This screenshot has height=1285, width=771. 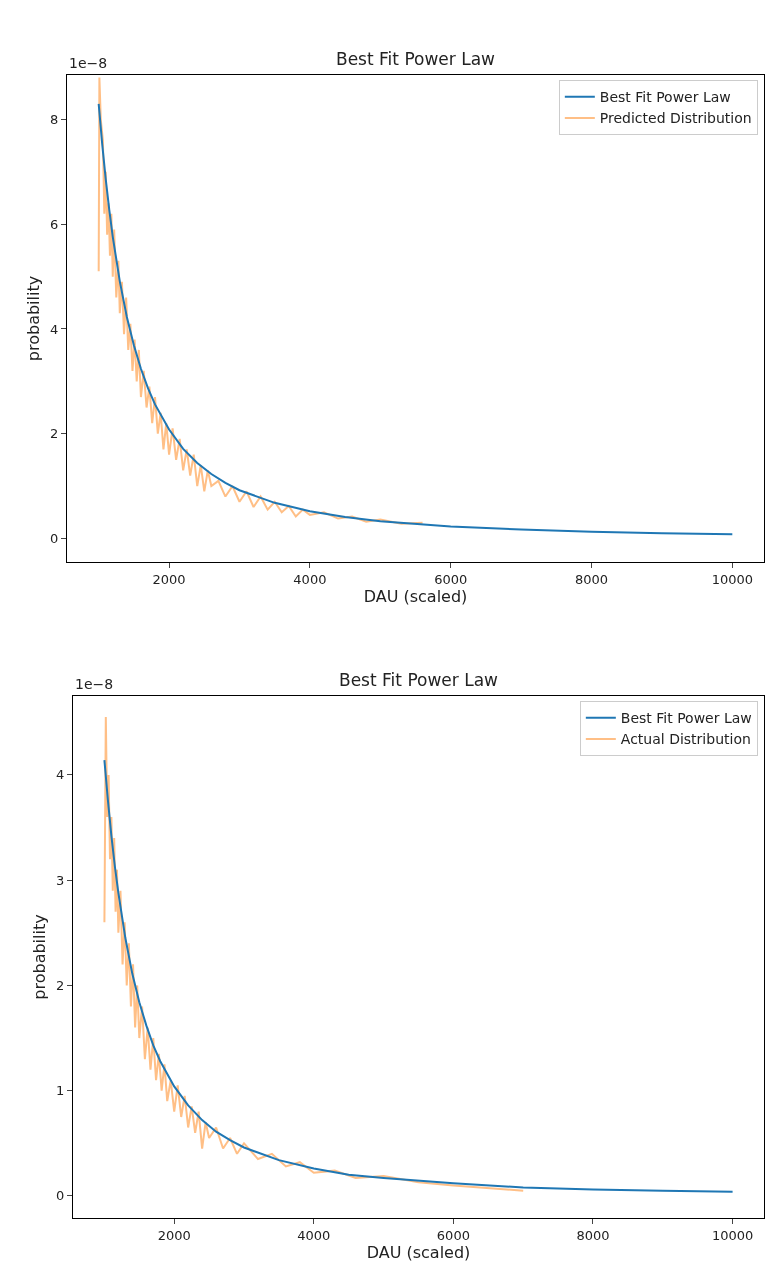 What do you see at coordinates (60, 880) in the screenshot?
I see `y-tick-label: 3` at bounding box center [60, 880].